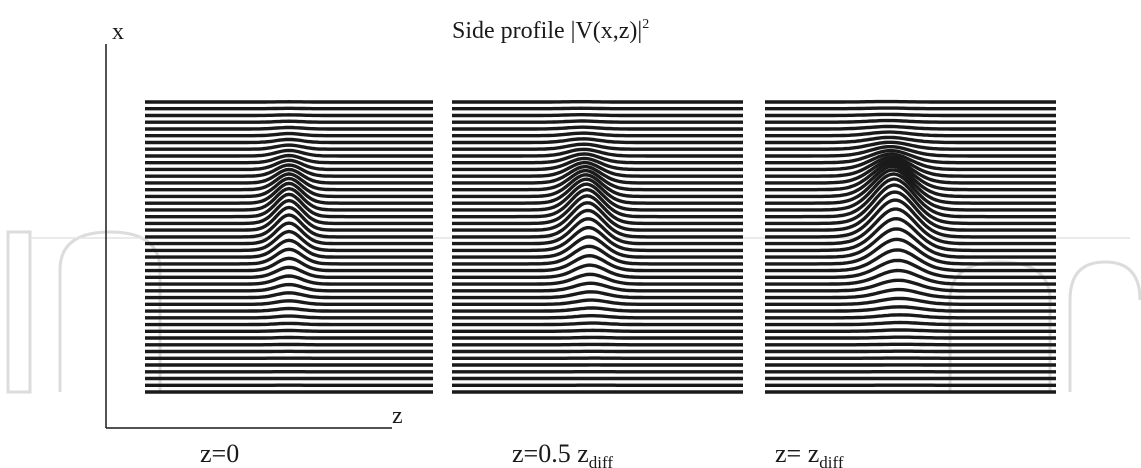 This screenshot has width=1141, height=468. What do you see at coordinates (219, 453) in the screenshot?
I see `panel-1-caption: z=0` at bounding box center [219, 453].